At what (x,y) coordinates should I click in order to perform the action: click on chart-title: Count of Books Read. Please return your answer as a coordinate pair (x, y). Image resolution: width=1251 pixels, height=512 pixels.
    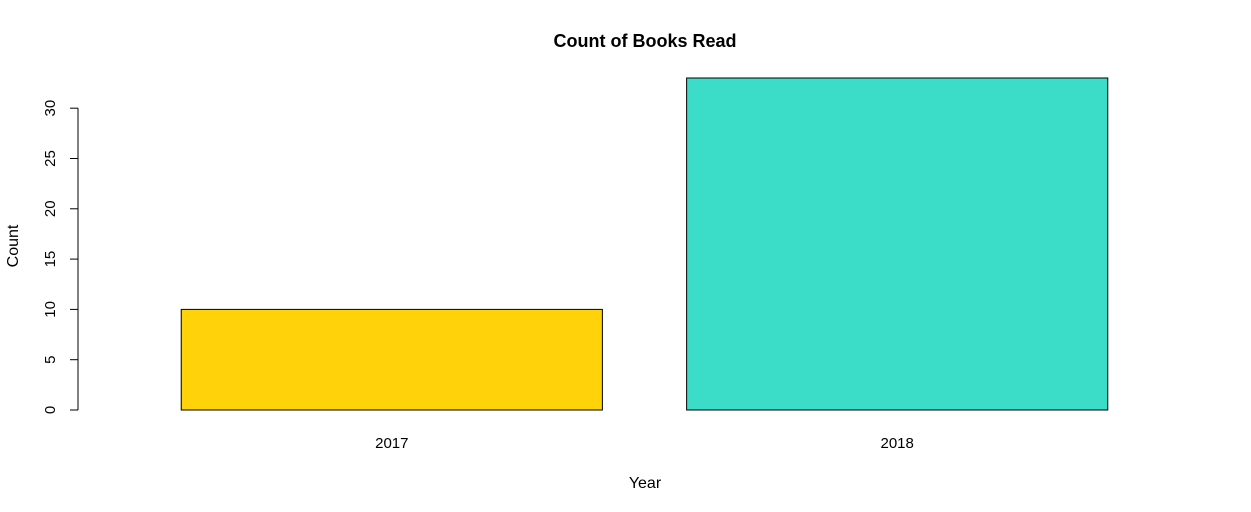
    Looking at the image, I should click on (645, 41).